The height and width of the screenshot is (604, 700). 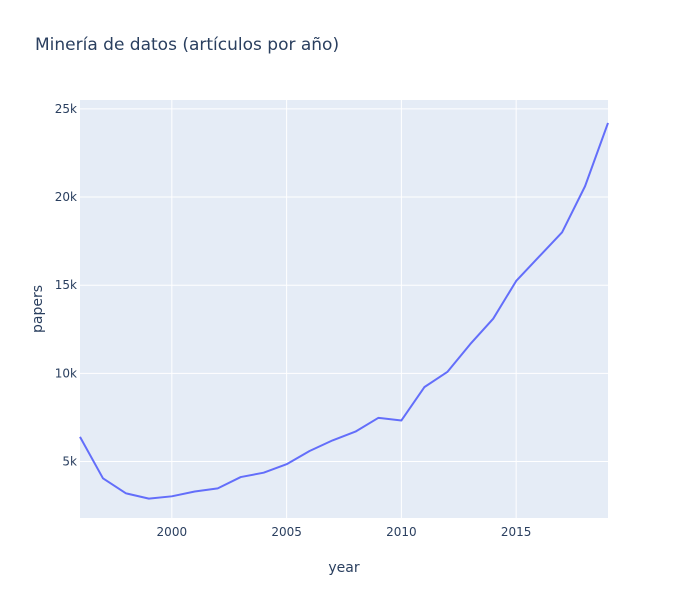 What do you see at coordinates (516, 532) in the screenshot?
I see `x-tick-label: 2015` at bounding box center [516, 532].